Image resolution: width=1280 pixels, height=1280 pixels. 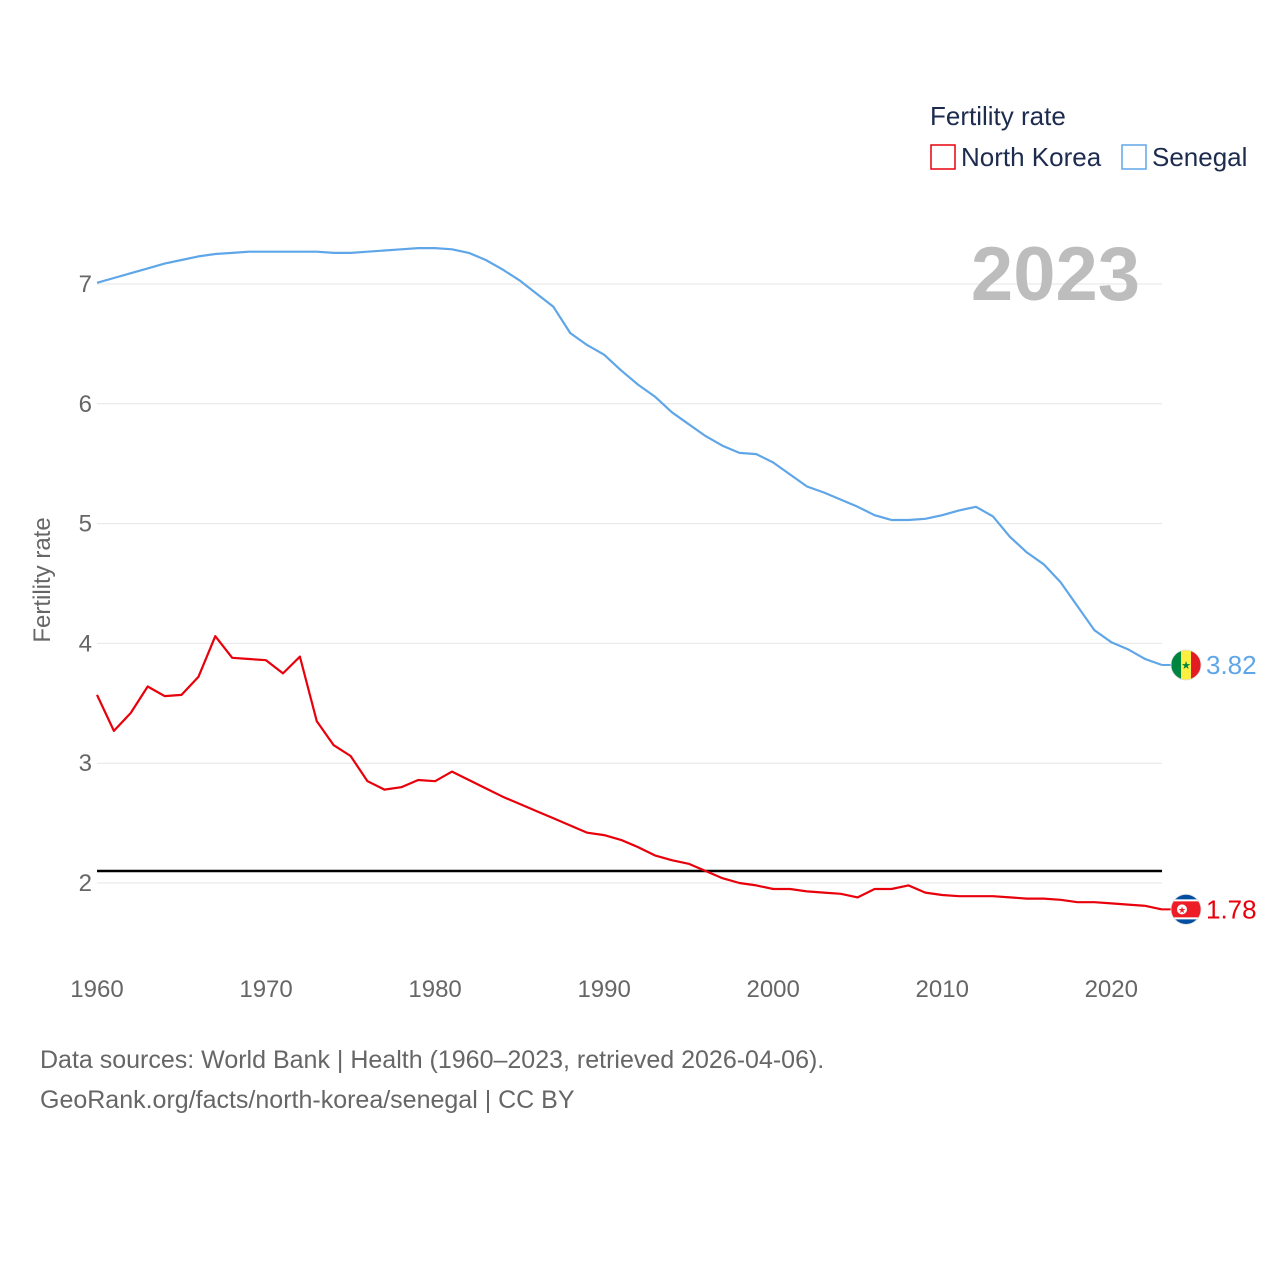 What do you see at coordinates (85, 763) in the screenshot?
I see `y-tick-label-3: 3` at bounding box center [85, 763].